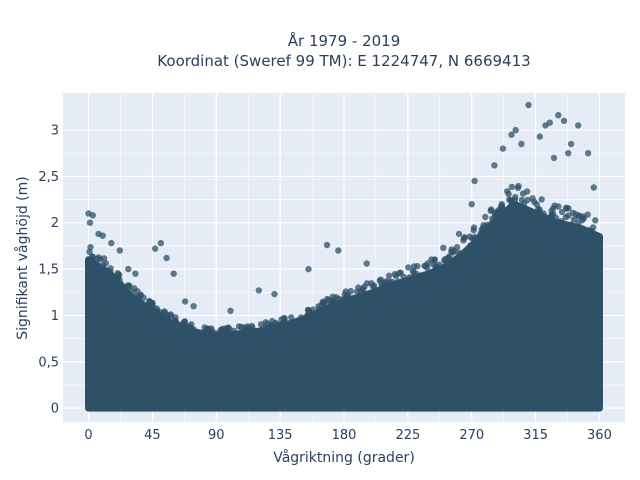 This screenshot has height=480, width=640. I want to click on x-axis-title: Vågriktning (grader), so click(344, 457).